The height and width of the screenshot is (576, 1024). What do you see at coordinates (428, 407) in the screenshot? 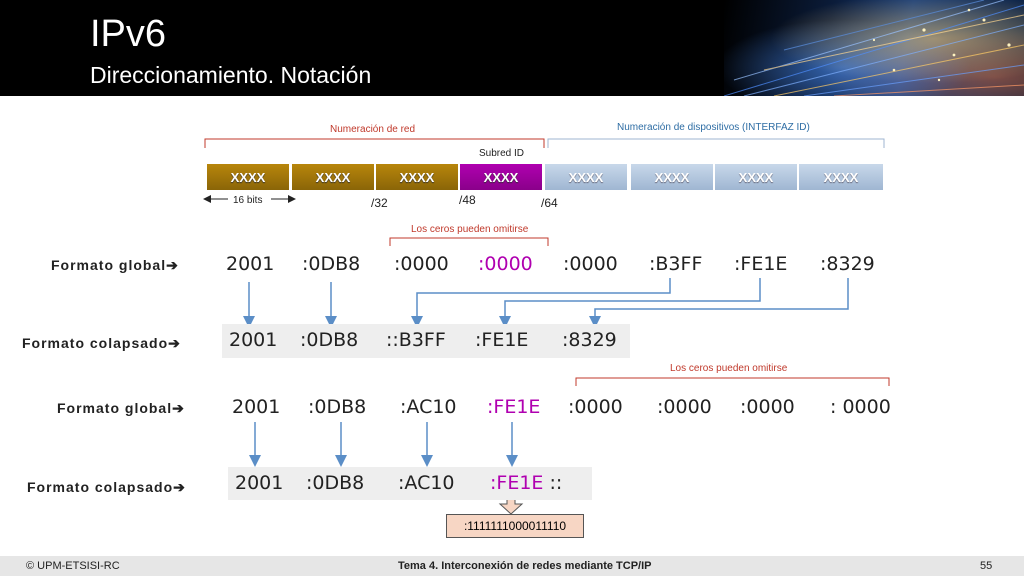
I see `global-cell: :AC10` at bounding box center [428, 407].